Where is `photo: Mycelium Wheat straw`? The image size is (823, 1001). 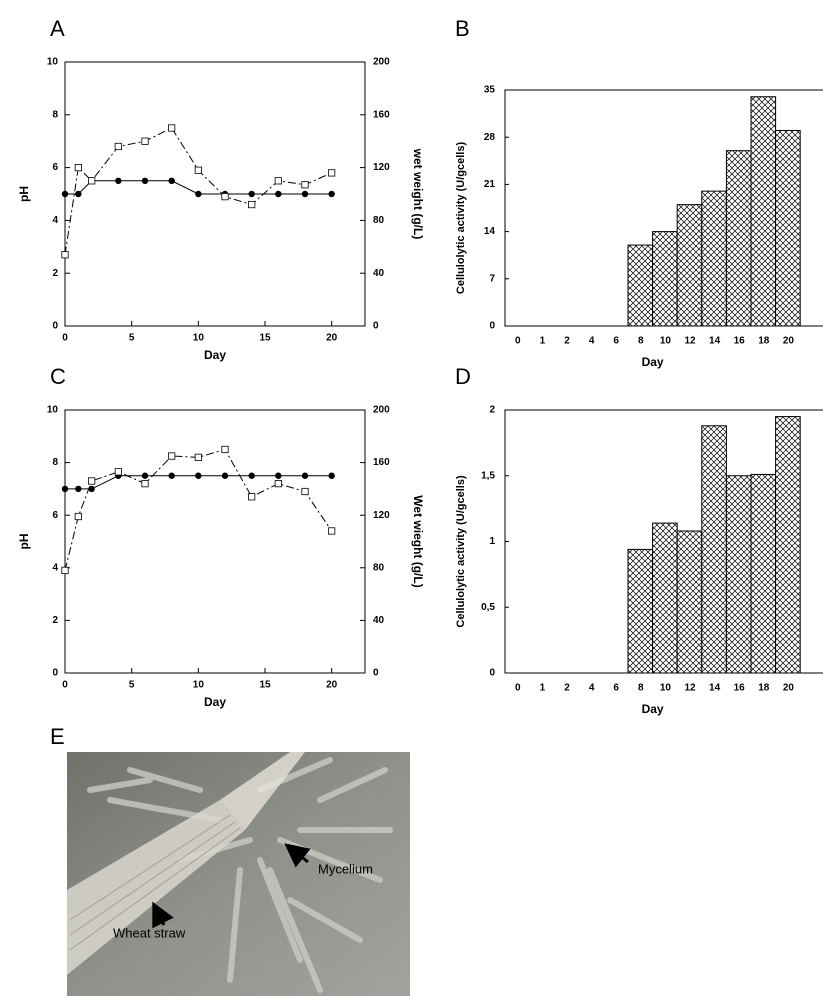
photo: Mycelium Wheat straw is located at coordinates (238, 874).